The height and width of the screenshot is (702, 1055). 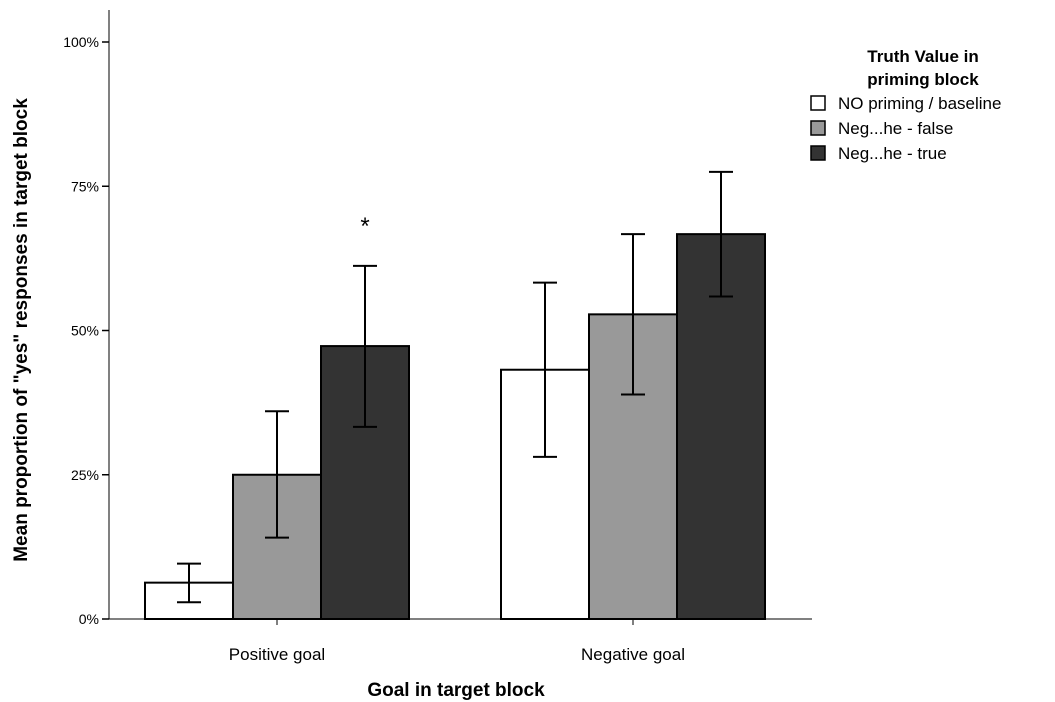 What do you see at coordinates (721, 427) in the screenshot?
I see `bar` at bounding box center [721, 427].